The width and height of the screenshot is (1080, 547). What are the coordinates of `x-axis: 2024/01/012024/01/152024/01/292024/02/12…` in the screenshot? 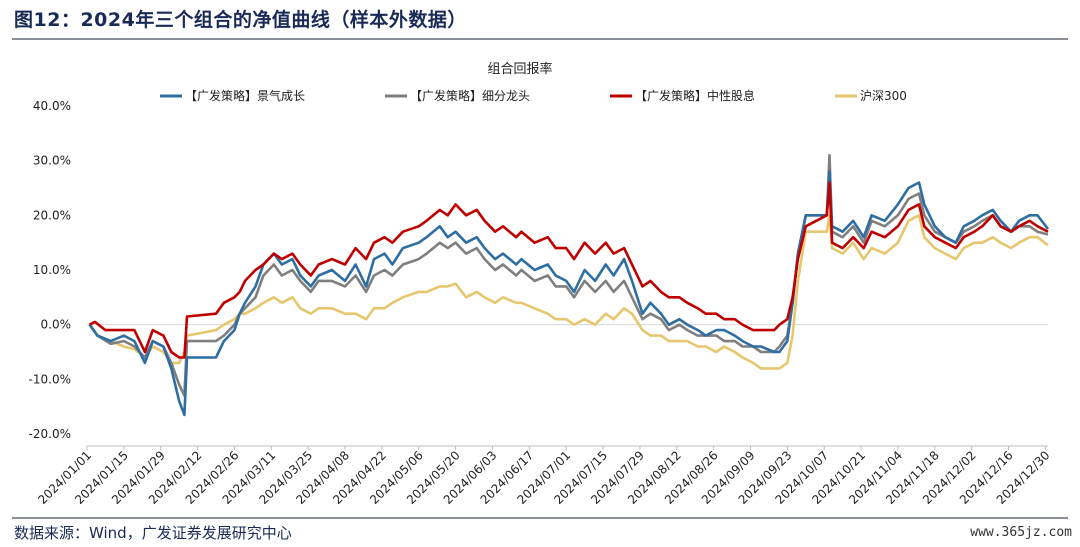 It's located at (543, 476).